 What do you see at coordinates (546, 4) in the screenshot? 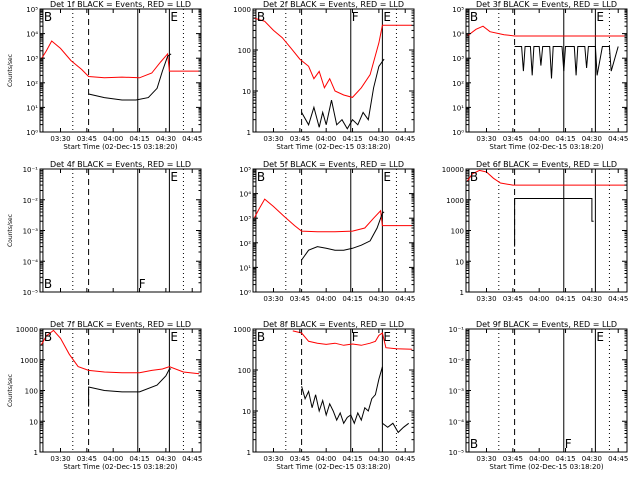
I see `chart-title: Det 3f BLACK = Events, RED = LLD` at bounding box center [546, 4].